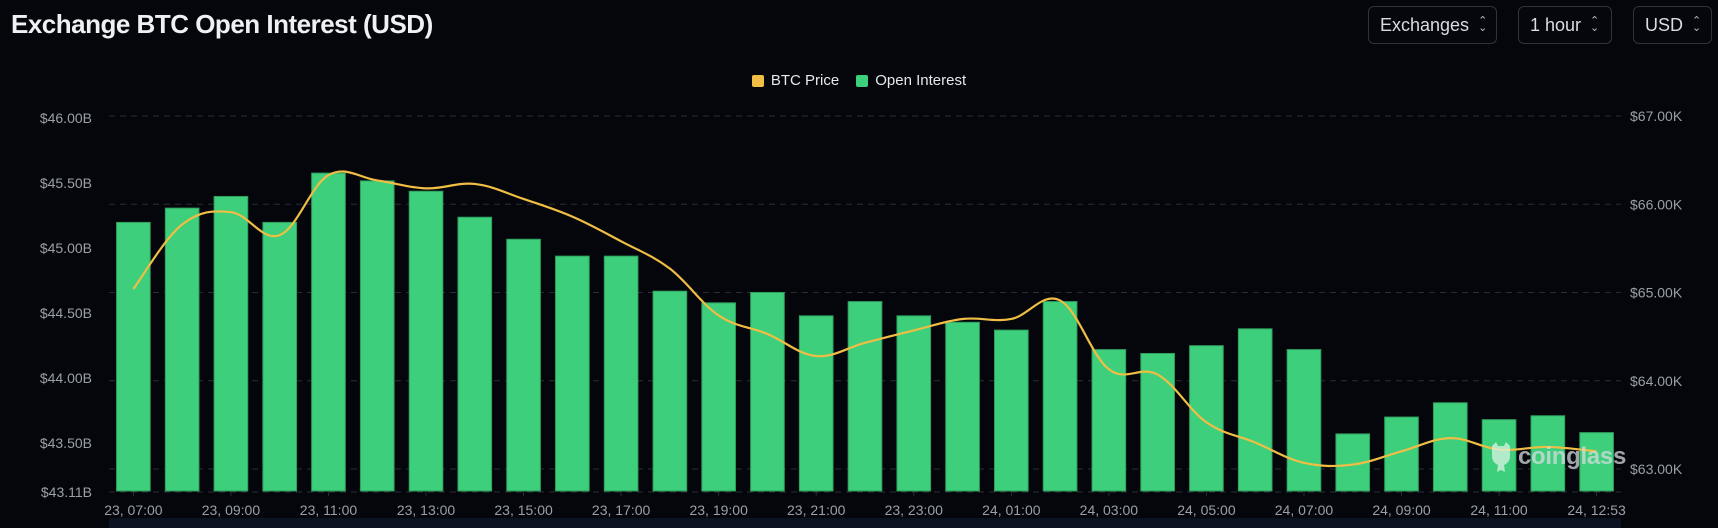  Describe the element at coordinates (1572, 456) in the screenshot. I see `watermark-text: coinglass` at that location.